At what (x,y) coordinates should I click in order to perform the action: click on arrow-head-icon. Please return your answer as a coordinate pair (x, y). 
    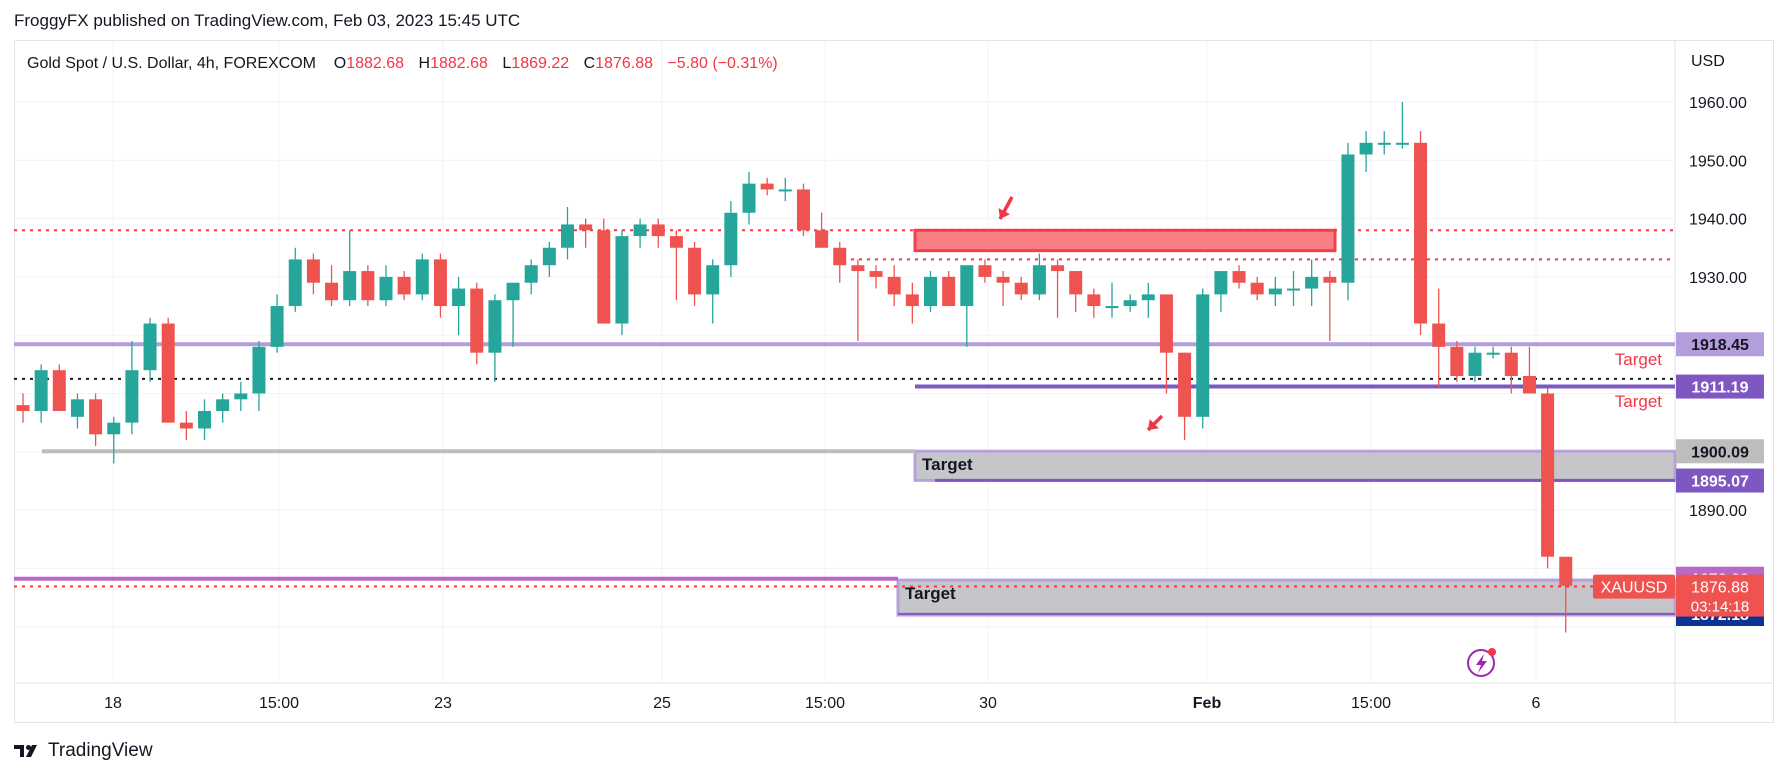
    Looking at the image, I should click on (1153, 424).